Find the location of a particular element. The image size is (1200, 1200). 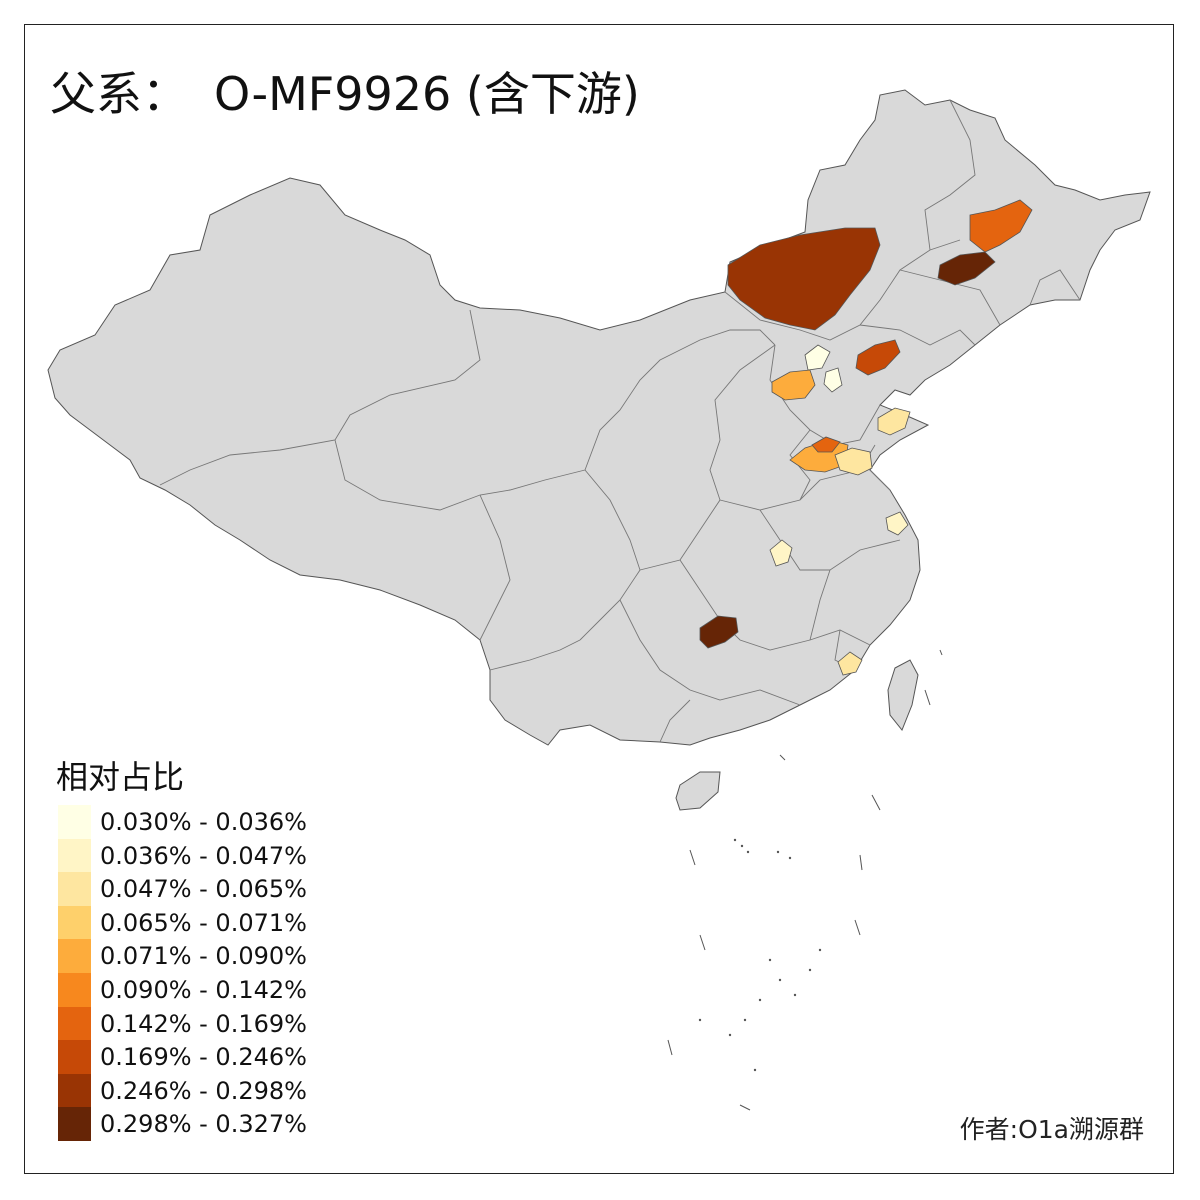

legend-label: 0.030% - 0.036% is located at coordinates (203, 822).